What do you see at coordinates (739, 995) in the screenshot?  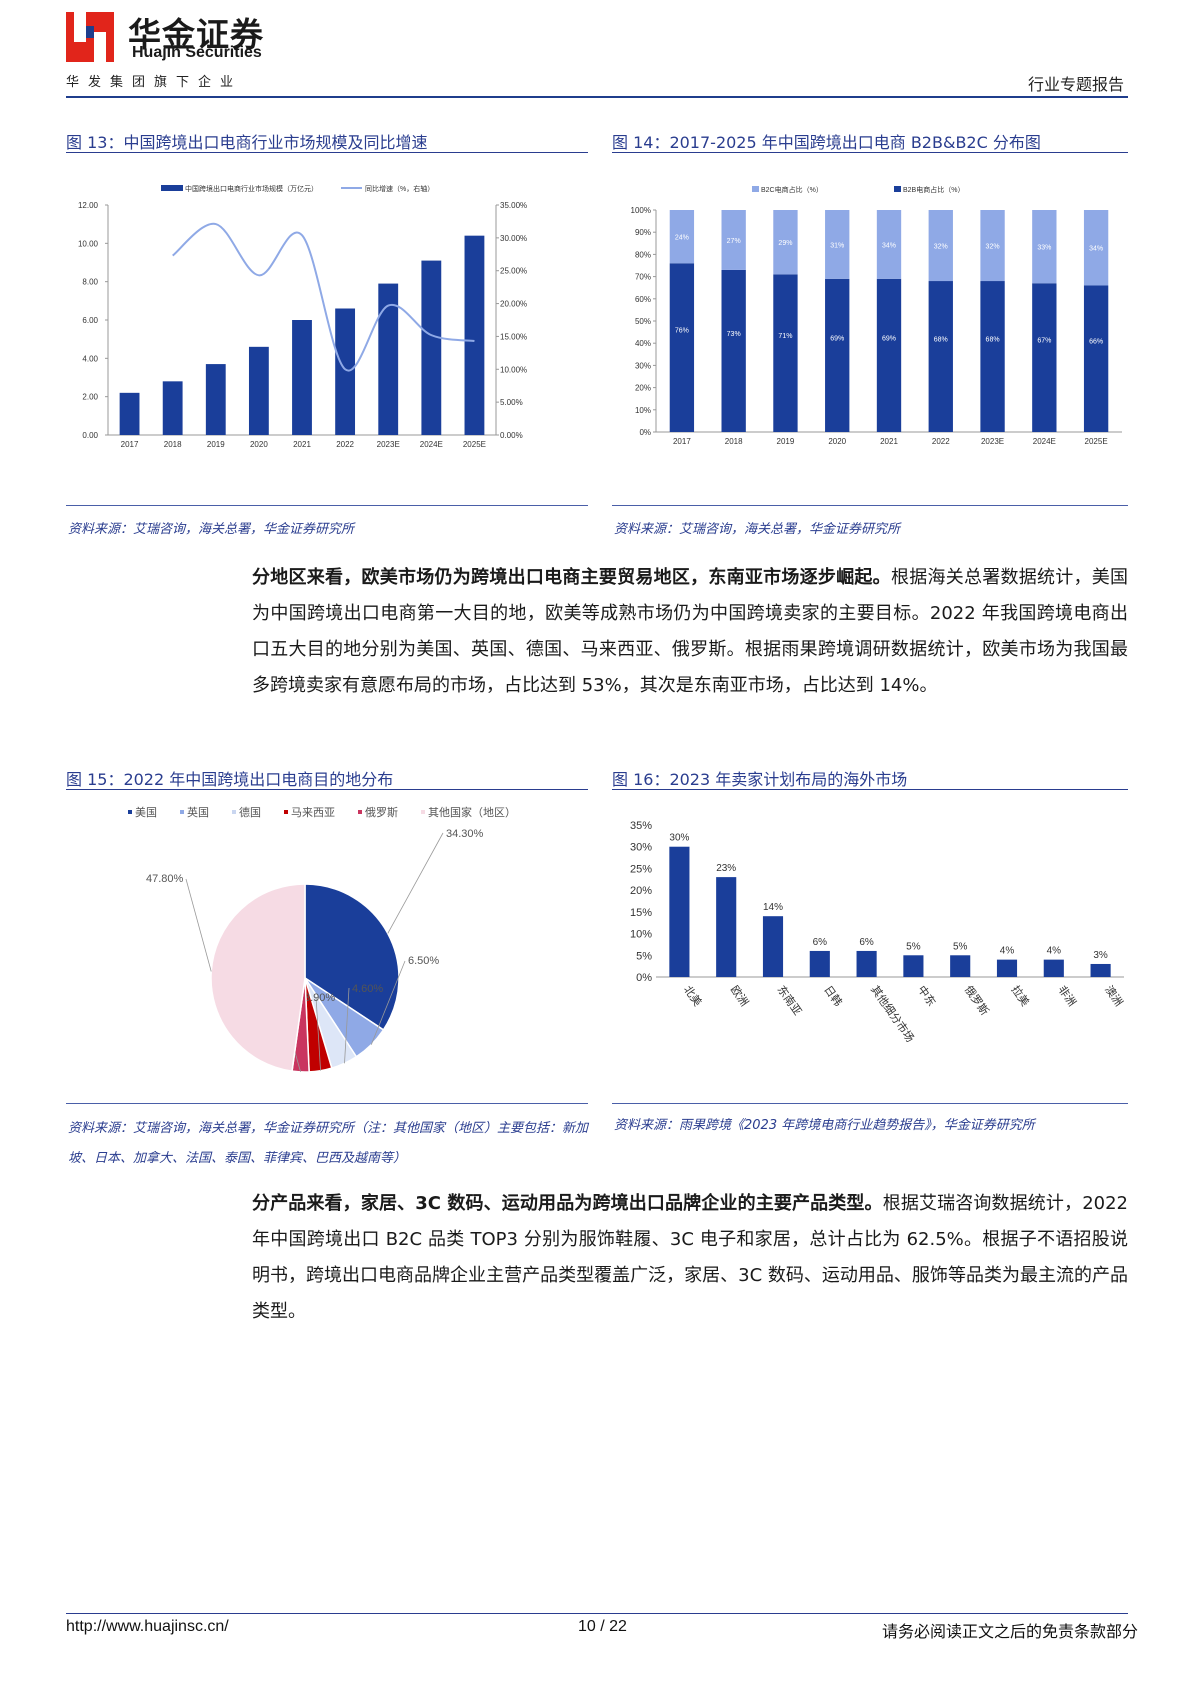 I see `fig16-x-tick-label: 欧洲` at bounding box center [739, 995].